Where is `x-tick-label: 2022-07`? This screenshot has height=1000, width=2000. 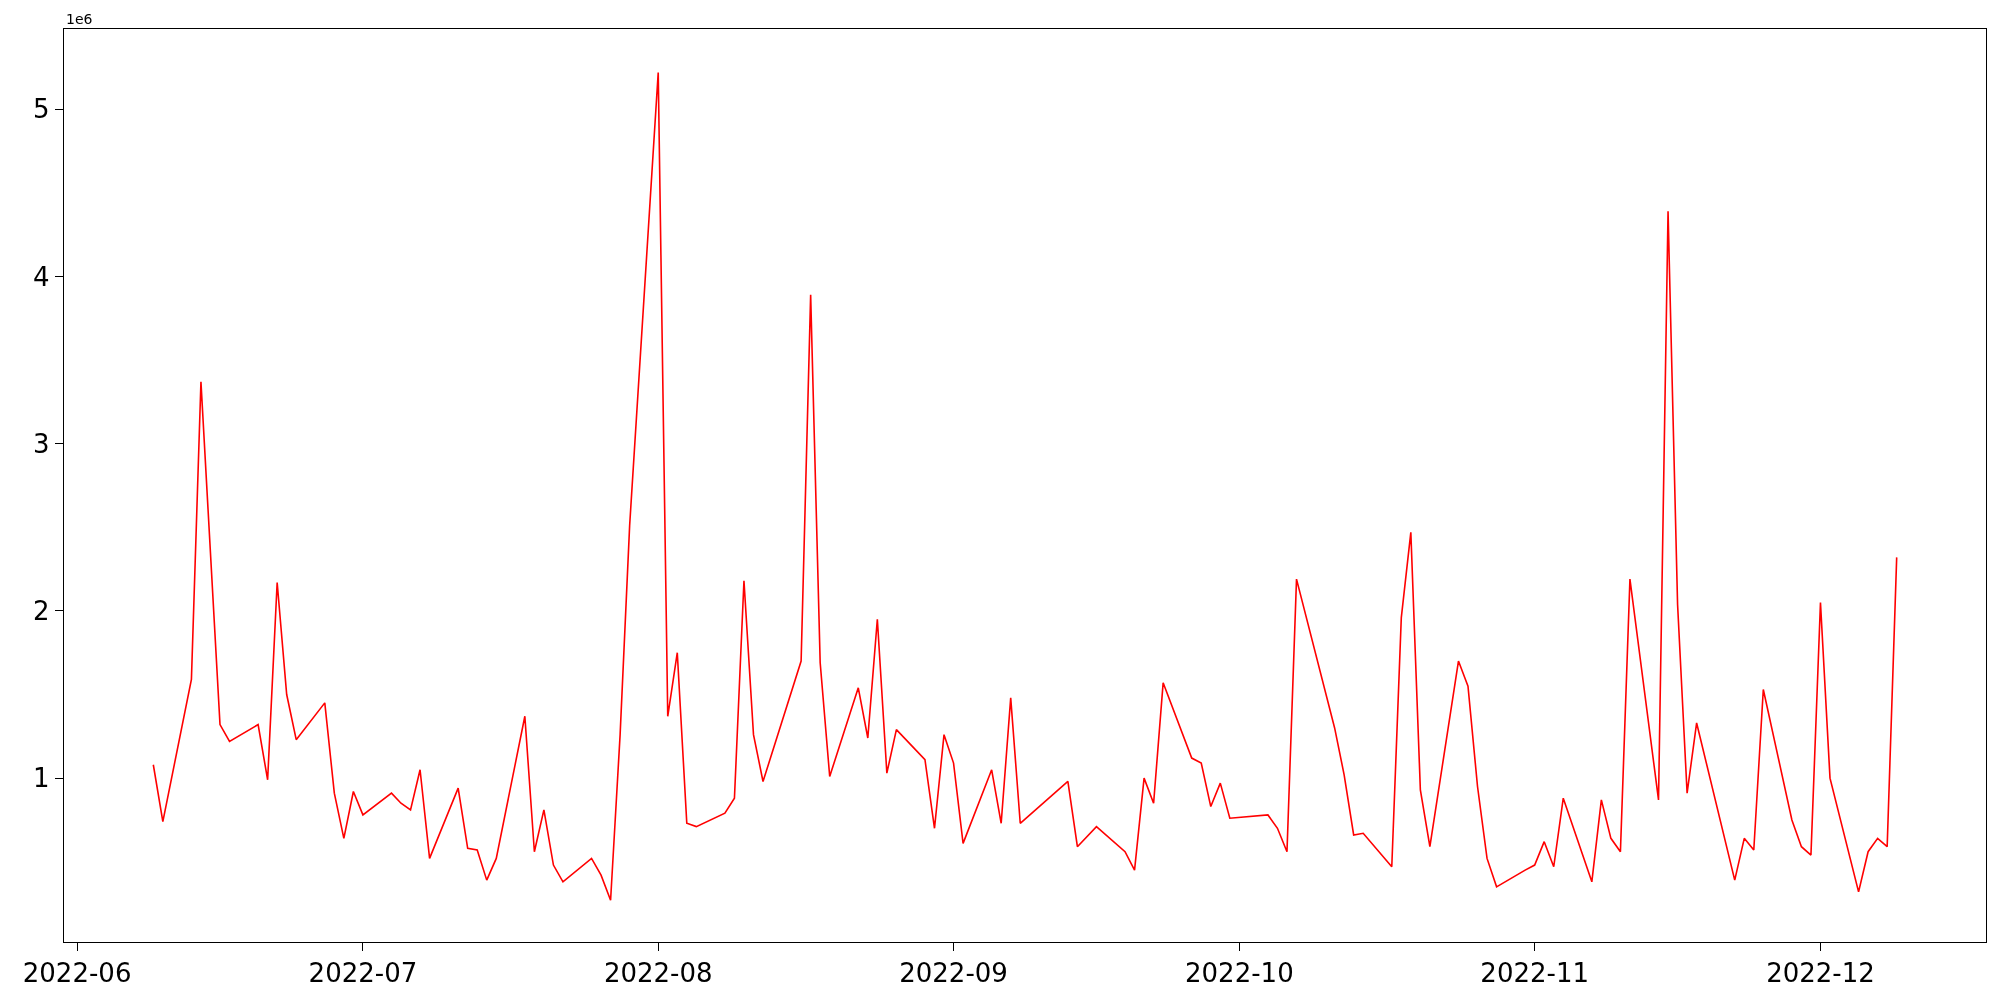
x-tick-label: 2022-07 is located at coordinates (363, 973).